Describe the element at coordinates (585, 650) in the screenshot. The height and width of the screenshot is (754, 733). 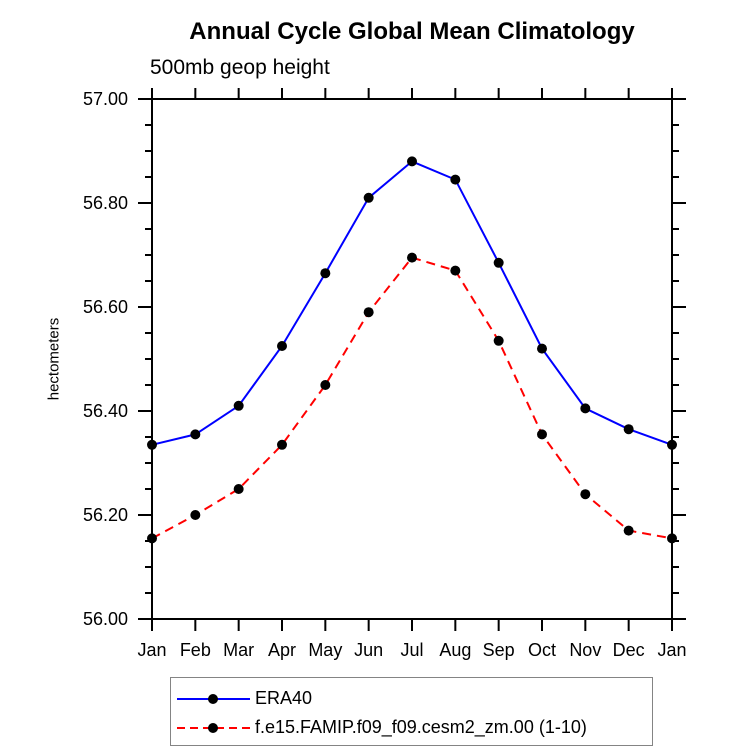
I see `x-tick-label: Nov` at that location.